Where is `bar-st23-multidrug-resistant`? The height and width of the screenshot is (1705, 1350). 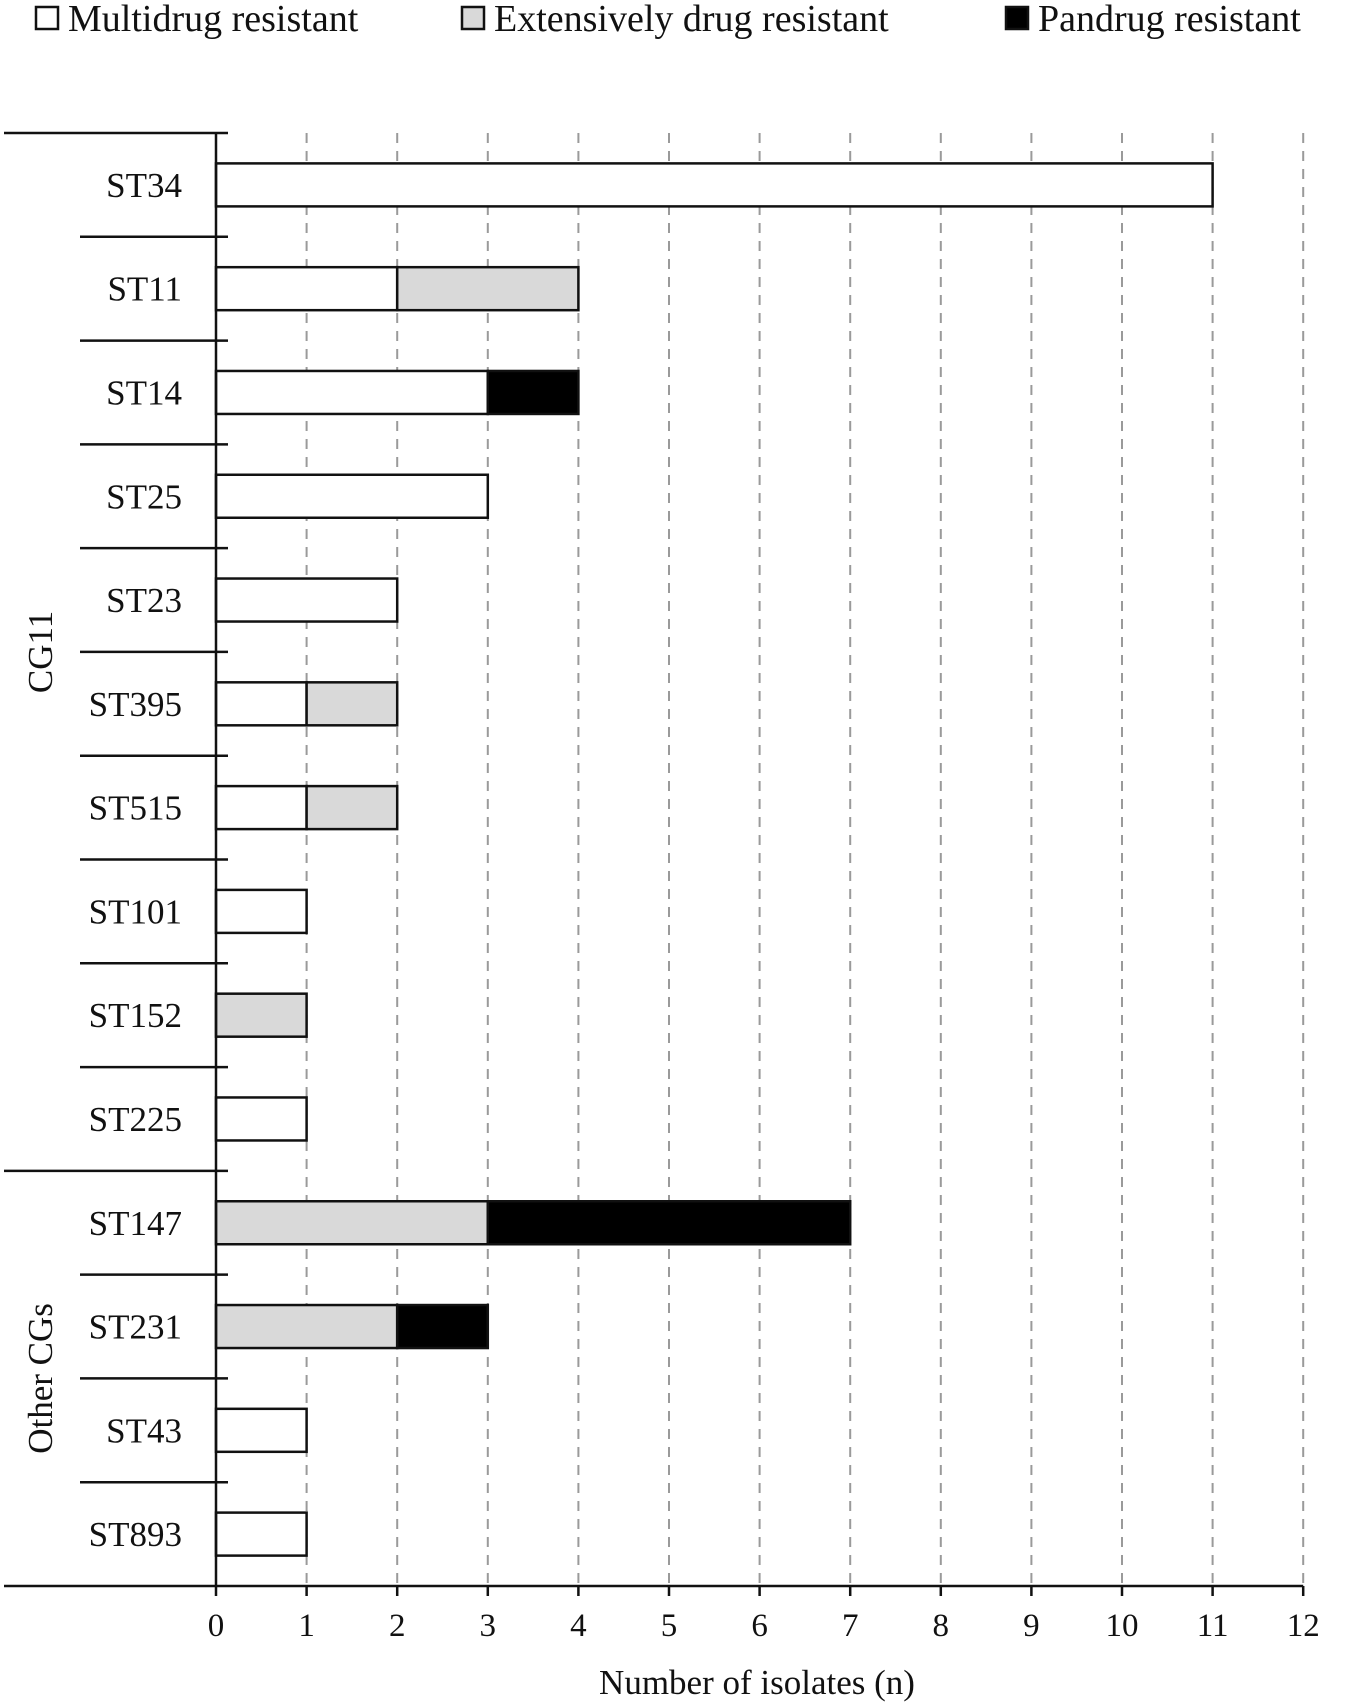 bar-st23-multidrug-resistant is located at coordinates (306, 600).